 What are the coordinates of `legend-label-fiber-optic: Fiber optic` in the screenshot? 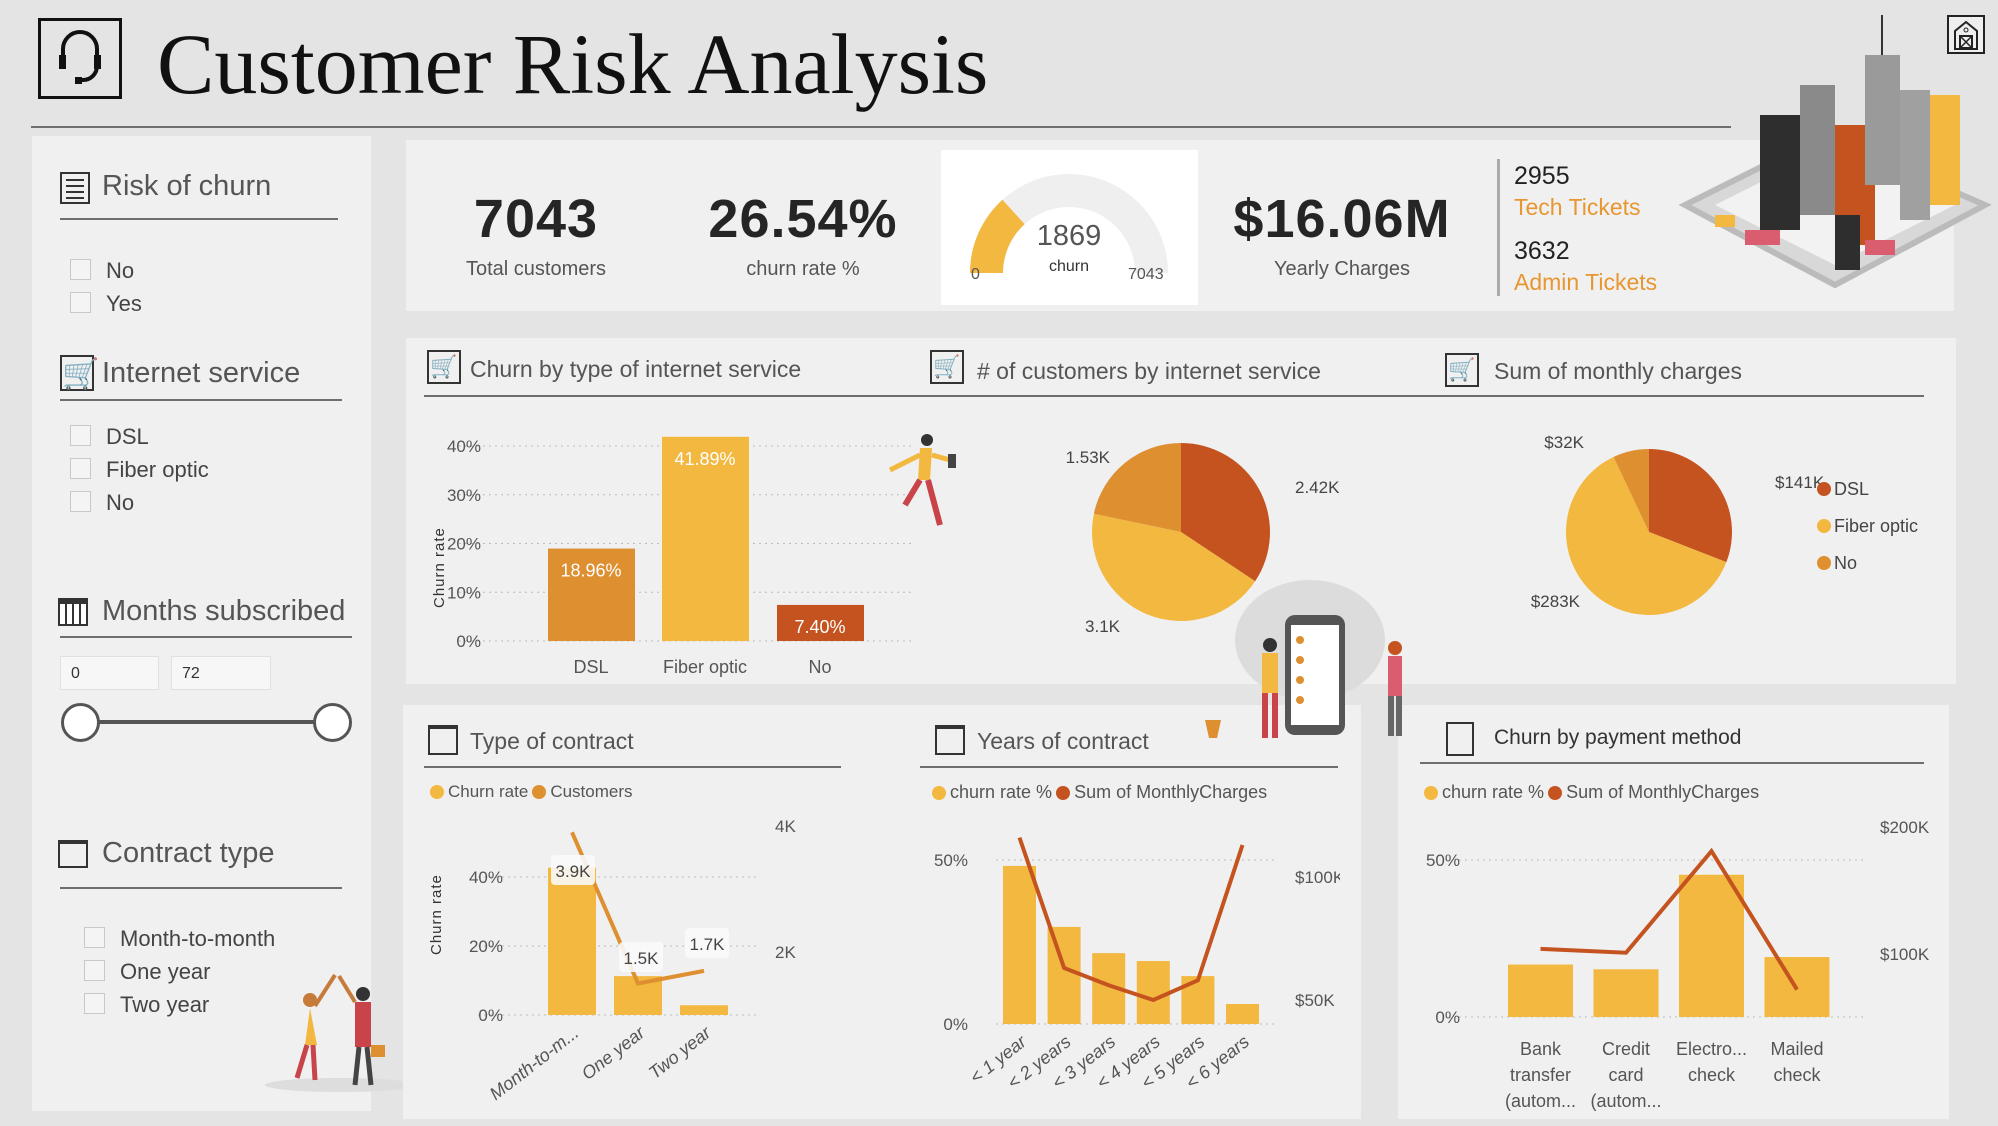 It's located at (1876, 526).